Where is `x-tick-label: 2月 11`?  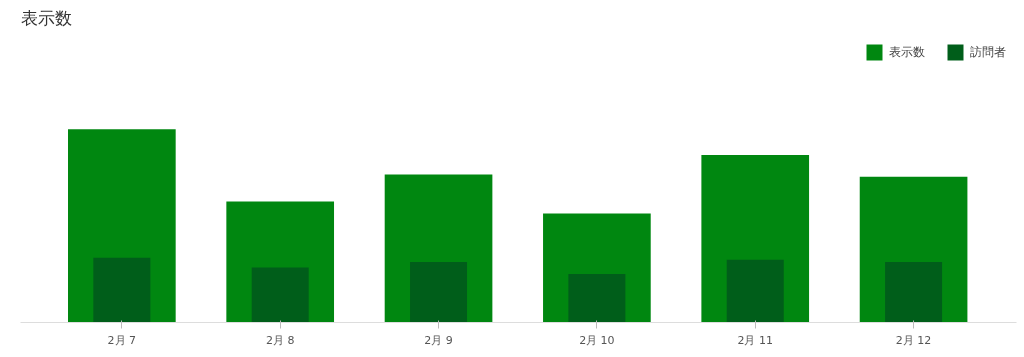 x-tick-label: 2月 11 is located at coordinates (755, 340).